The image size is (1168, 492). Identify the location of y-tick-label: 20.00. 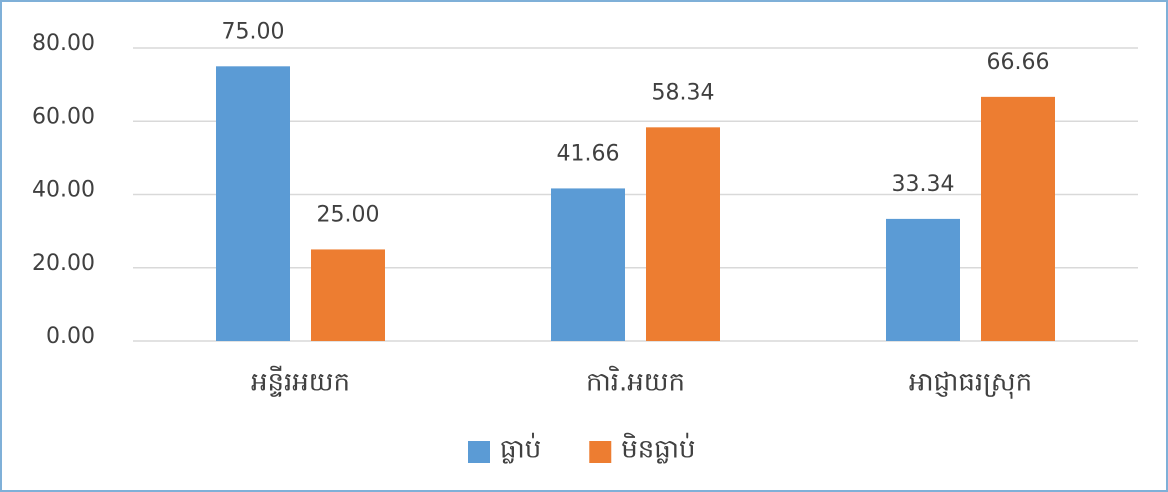
(63, 263).